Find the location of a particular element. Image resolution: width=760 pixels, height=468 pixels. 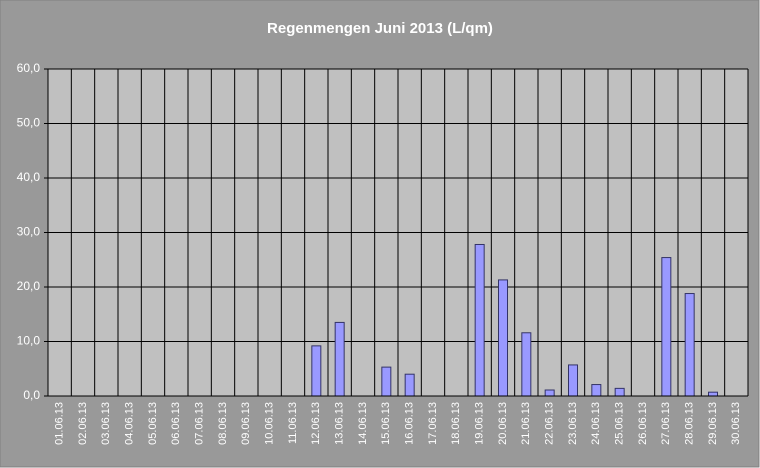

y-tick-label: 0,0 is located at coordinates (31, 395).